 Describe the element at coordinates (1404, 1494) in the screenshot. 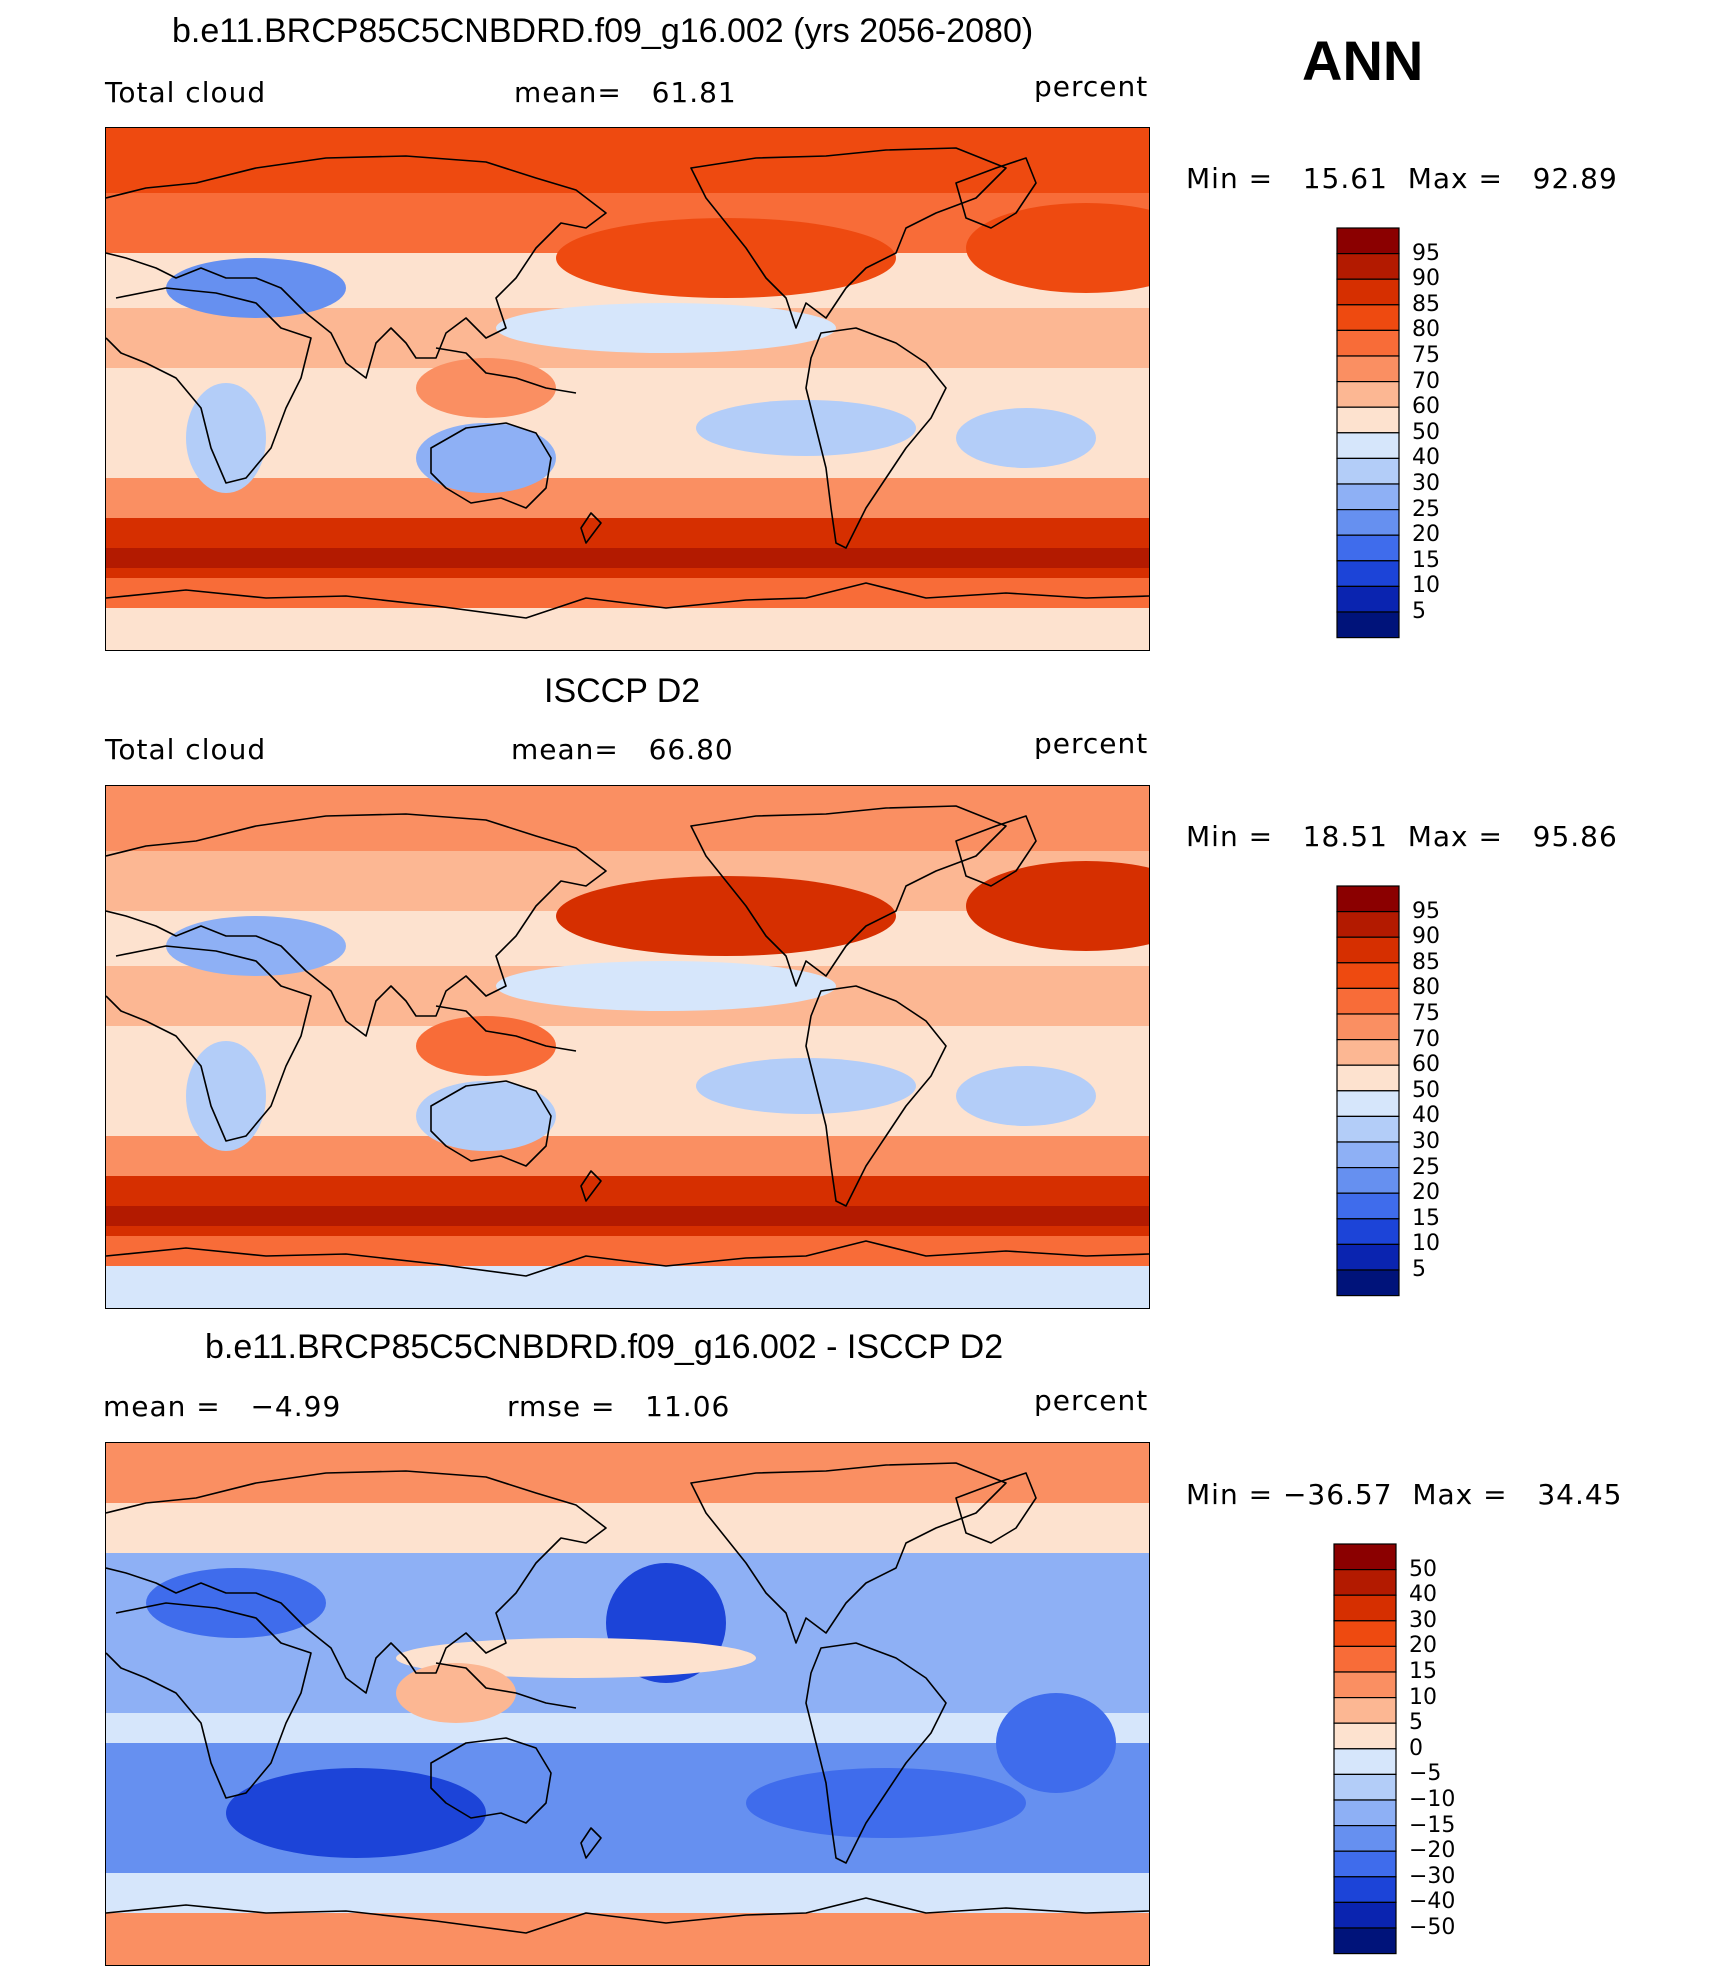

I see `panel-3-minmax: Min = −36.57 Max = 34.45` at that location.